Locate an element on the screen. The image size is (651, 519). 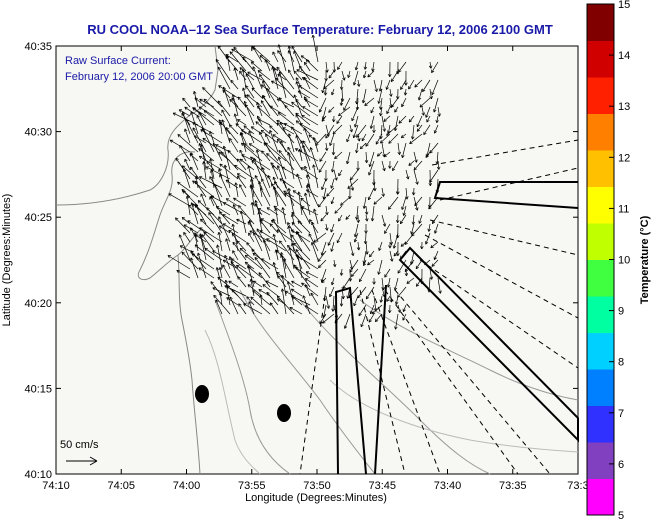
y-tick-label: 40:30 is located at coordinates (38, 133).